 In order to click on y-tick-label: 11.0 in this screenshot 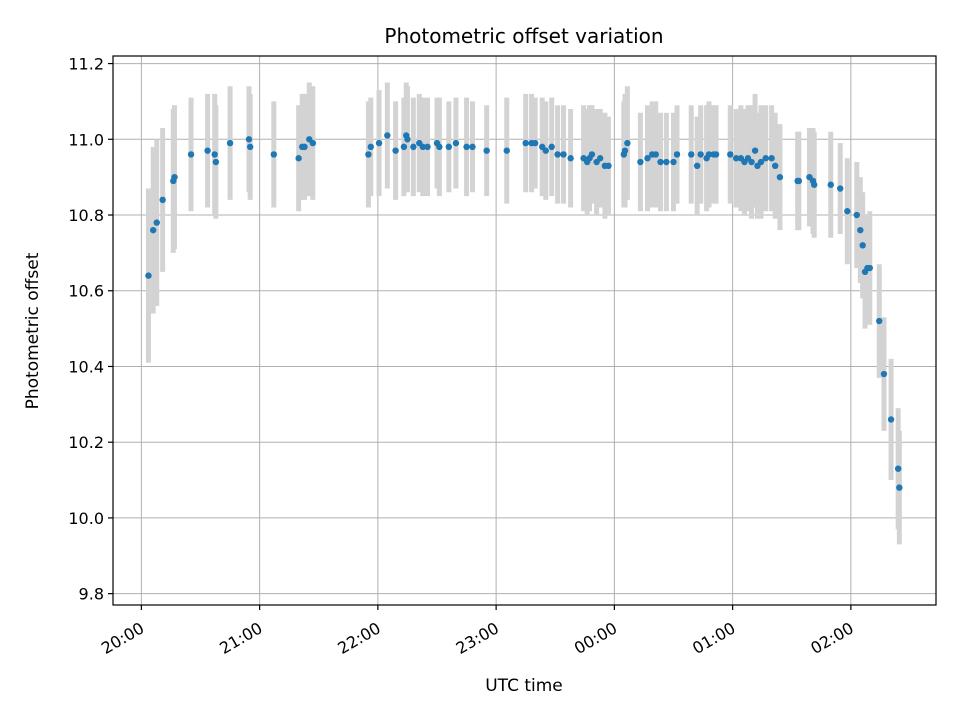, I will do `click(86, 139)`.